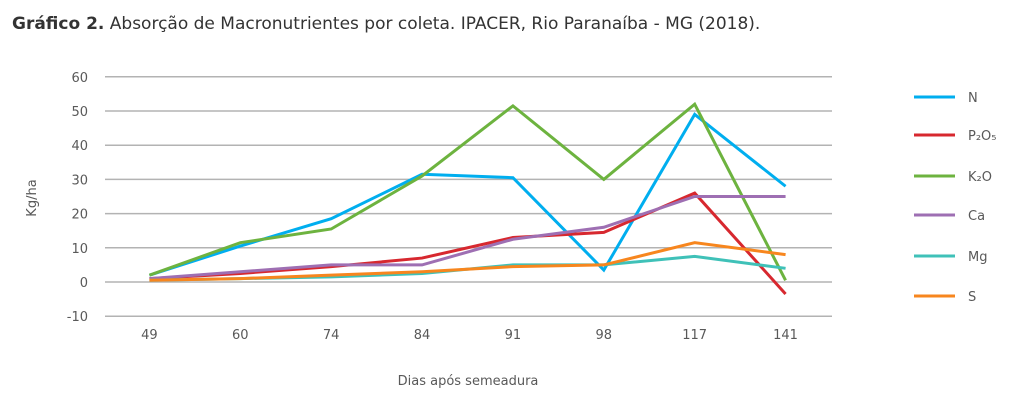 The image size is (1017, 408). What do you see at coordinates (604, 335) in the screenshot?
I see `x-tick-label: 98` at bounding box center [604, 335].